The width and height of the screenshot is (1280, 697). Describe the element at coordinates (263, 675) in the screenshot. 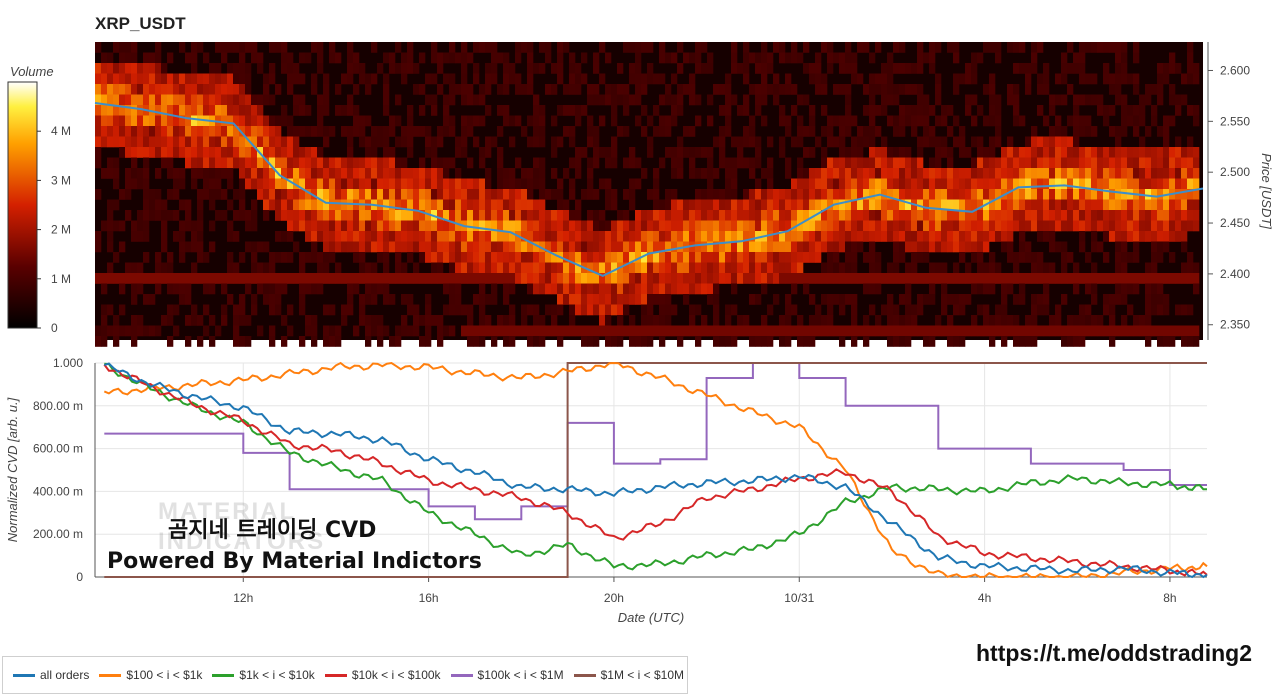

I see `legend-item: $1k < i < $10k` at that location.